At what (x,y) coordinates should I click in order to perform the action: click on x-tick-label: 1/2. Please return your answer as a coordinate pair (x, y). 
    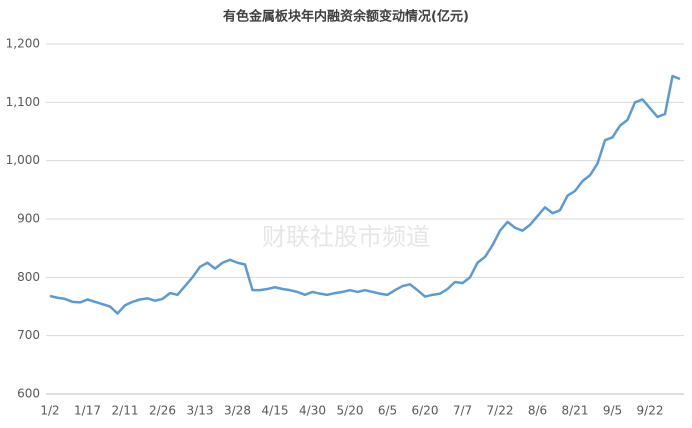
    Looking at the image, I should click on (49, 411).